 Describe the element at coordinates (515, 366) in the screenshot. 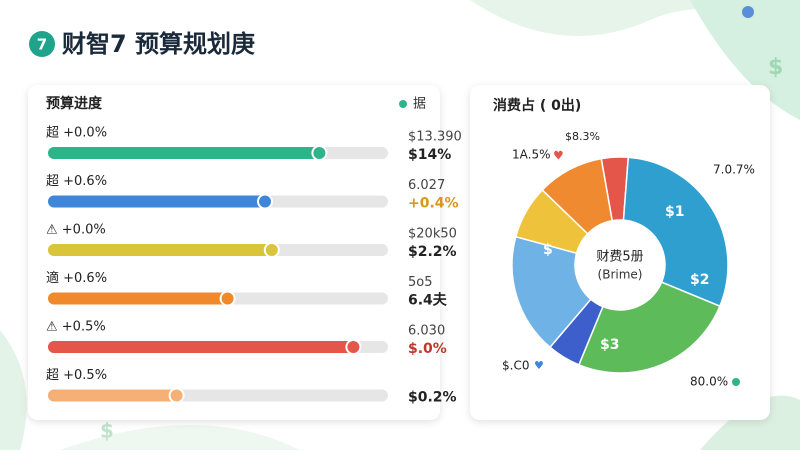

I see `donut-label: $.C0` at that location.